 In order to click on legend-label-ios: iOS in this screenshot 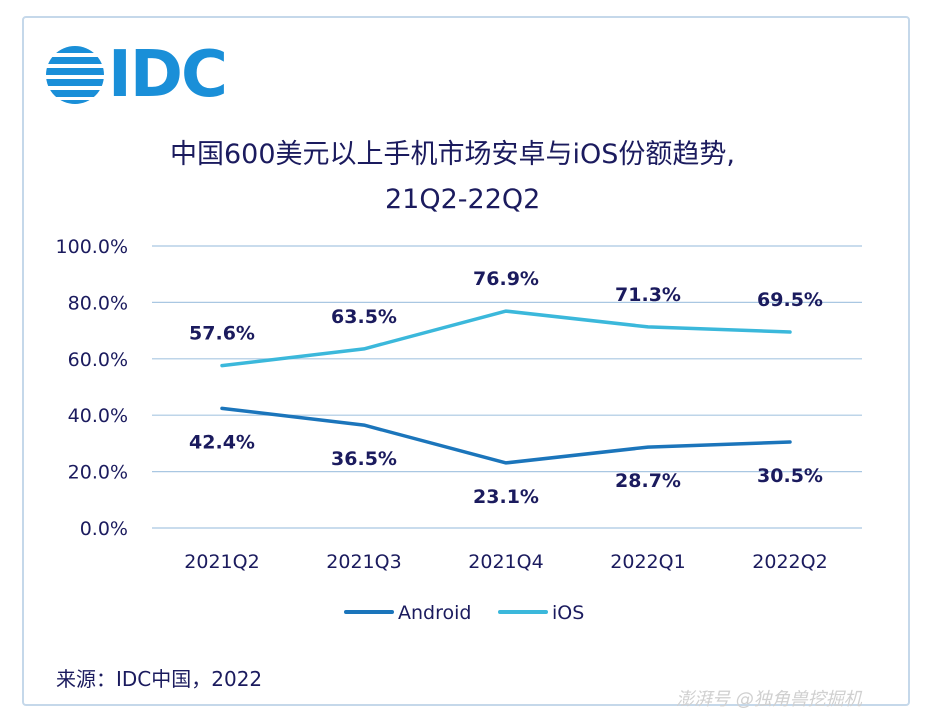, I will do `click(568, 613)`.